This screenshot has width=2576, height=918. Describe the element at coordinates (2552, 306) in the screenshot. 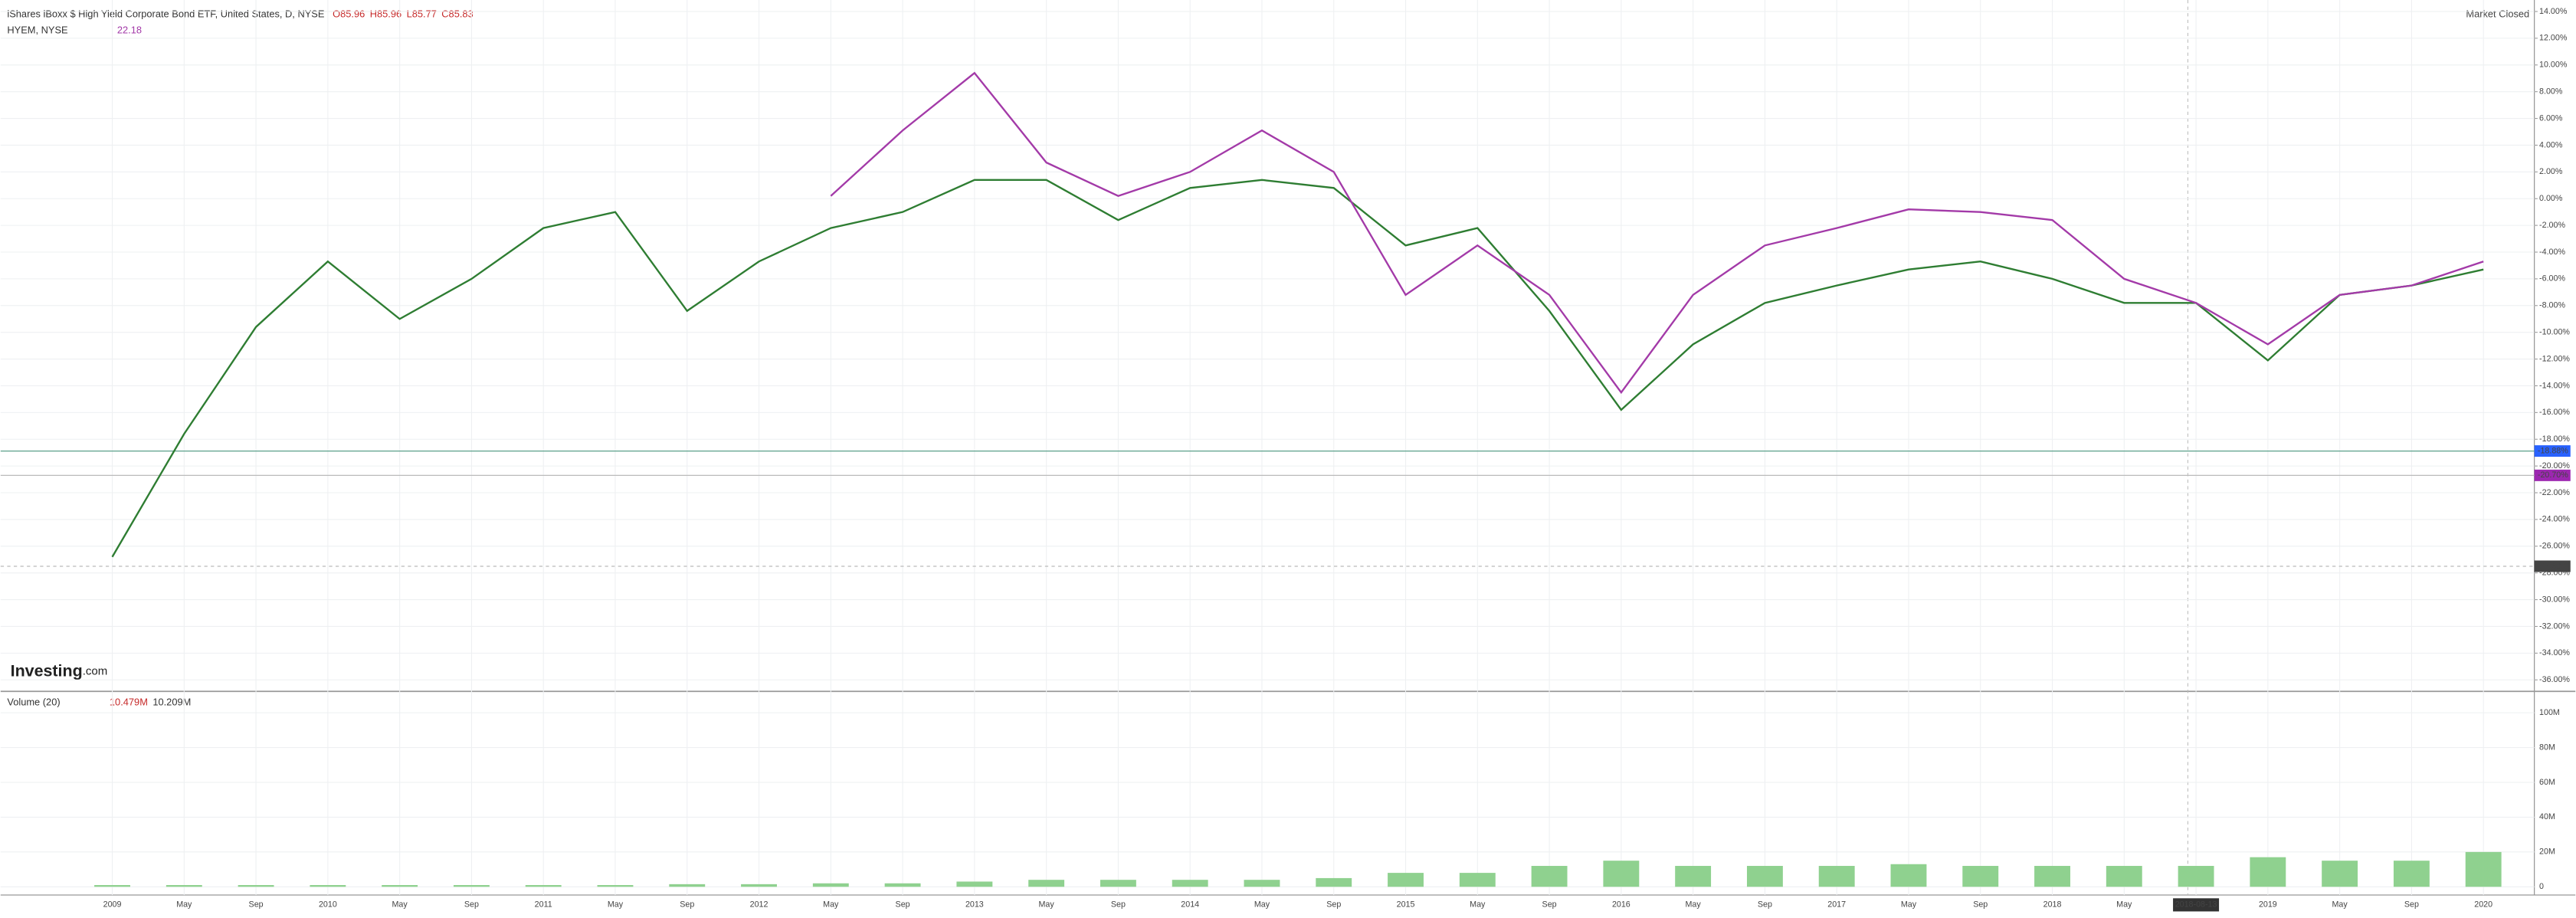

I see `y-tick-label: -8.00%` at that location.